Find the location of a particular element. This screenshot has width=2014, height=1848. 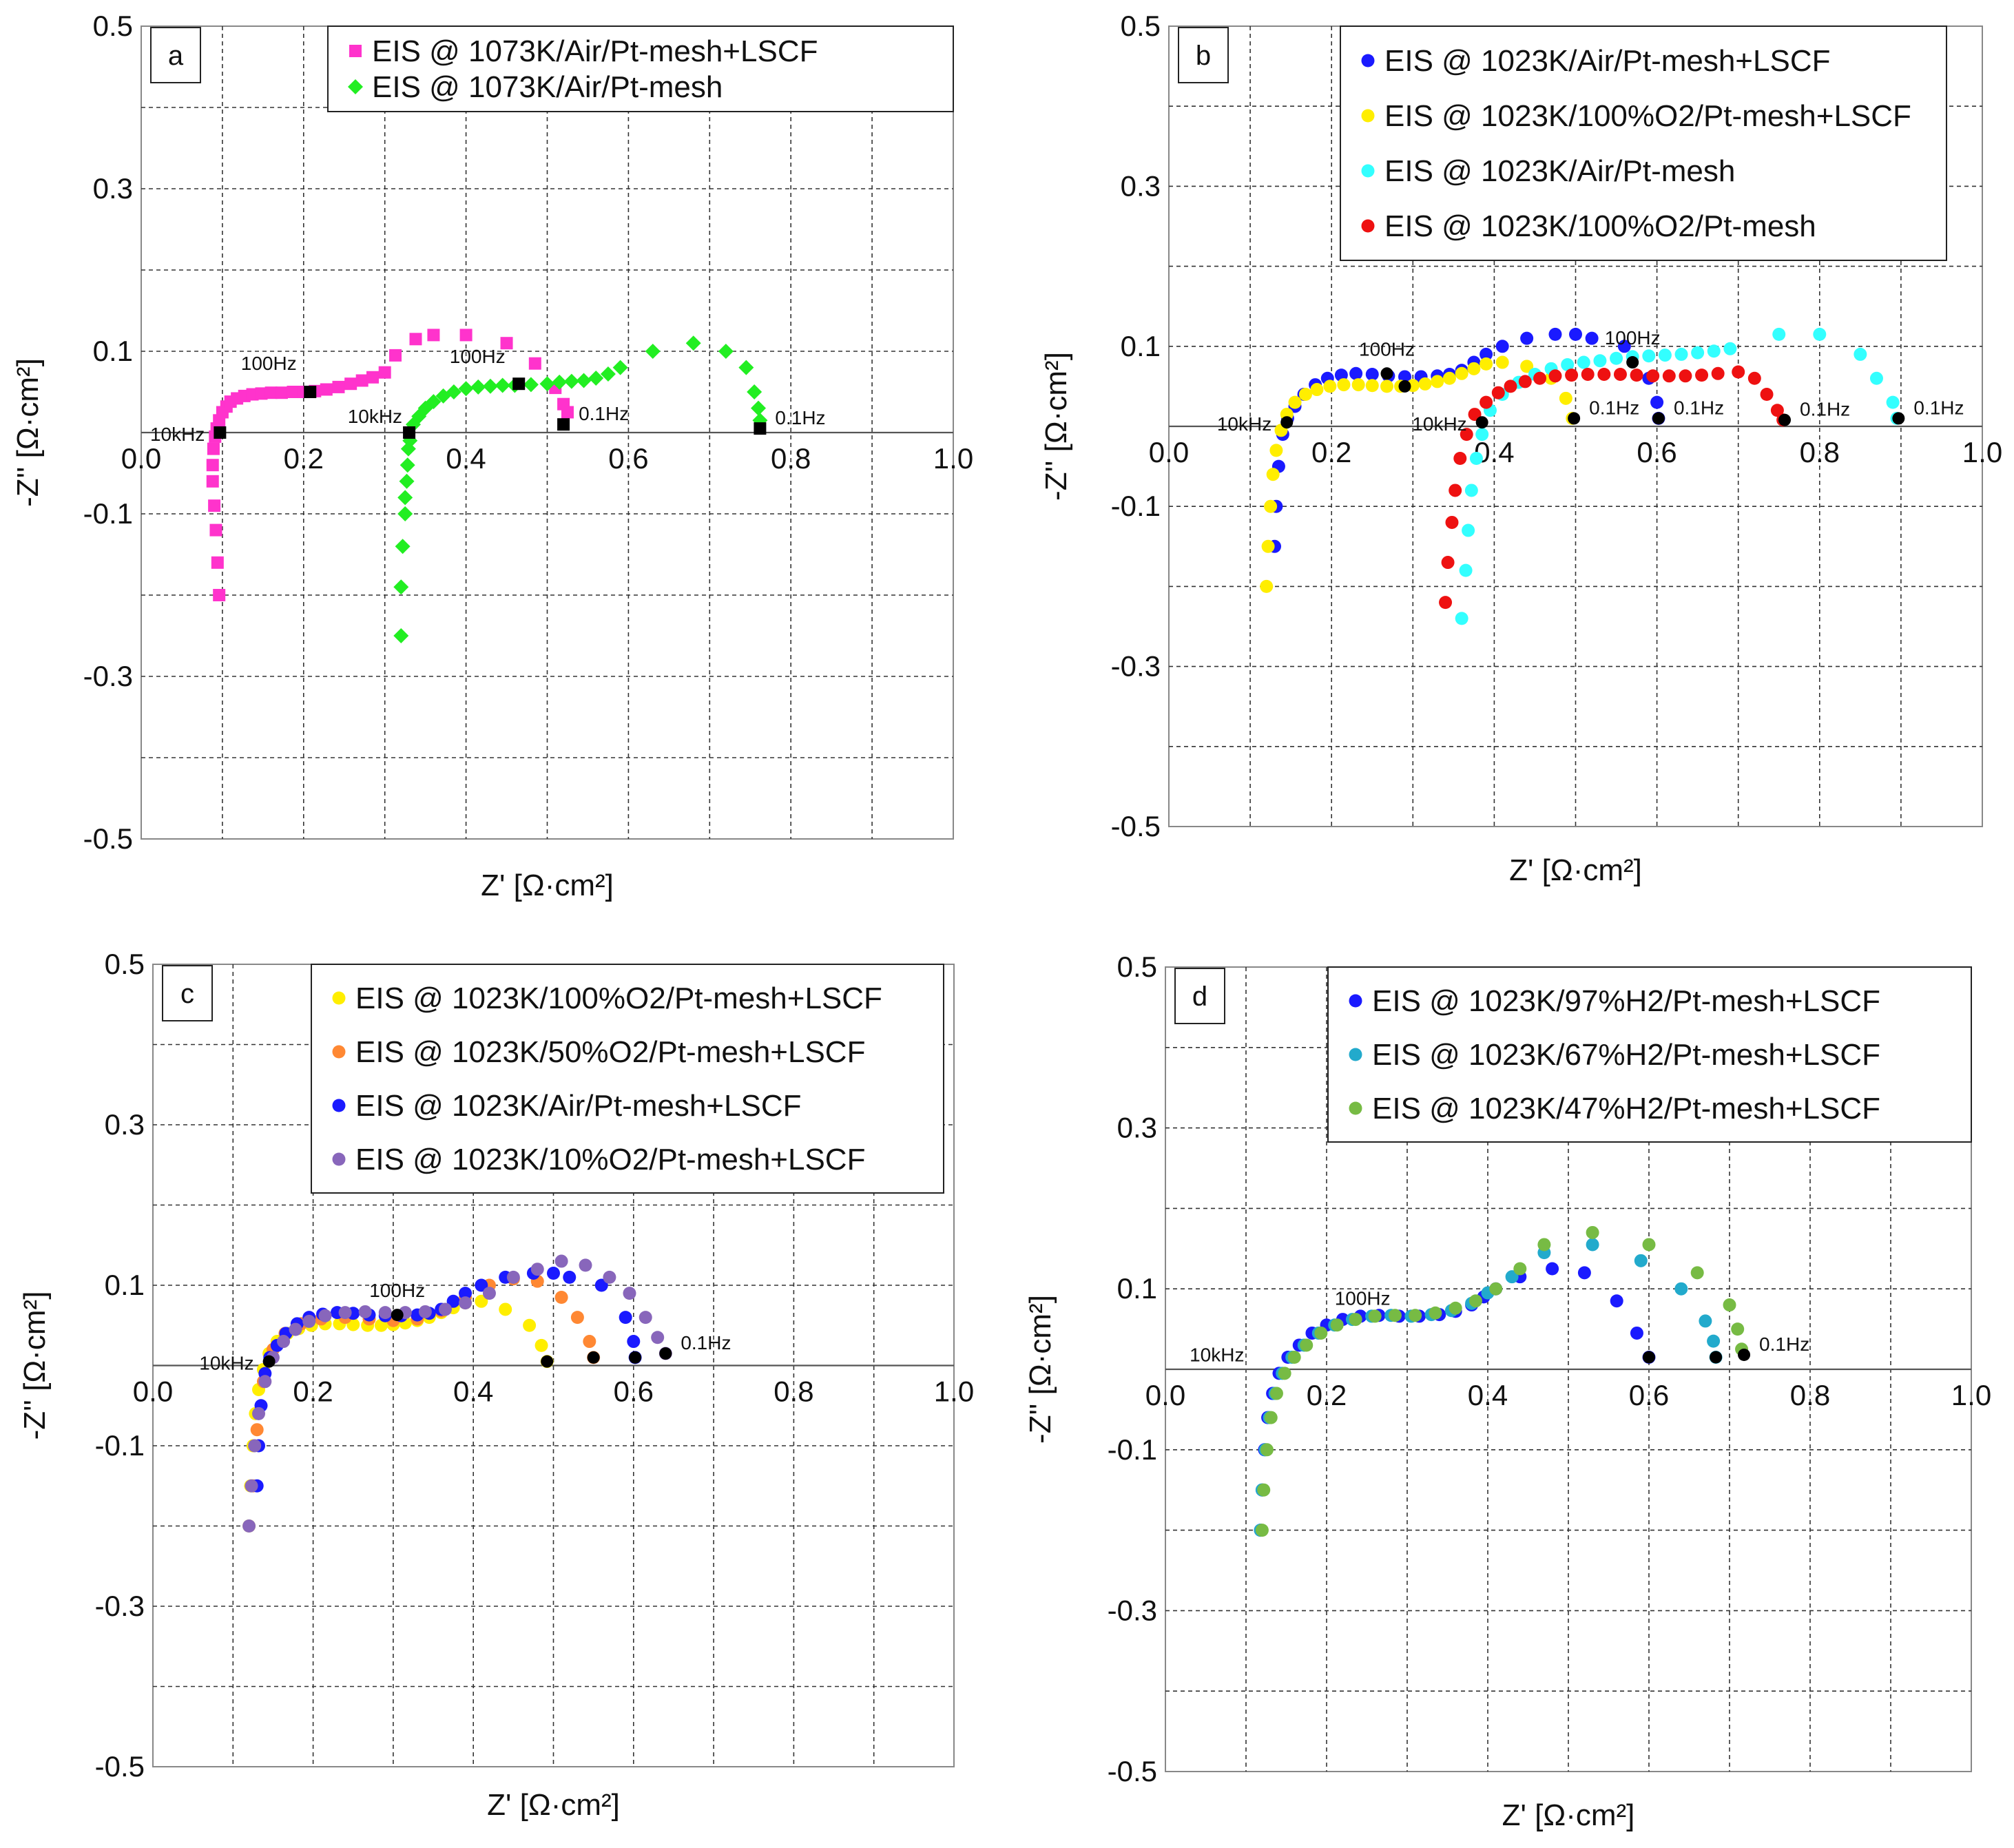

legend-entry: EIS @ 1023K/10%O2/Pt-mesh+LSCF is located at coordinates (610, 1159).